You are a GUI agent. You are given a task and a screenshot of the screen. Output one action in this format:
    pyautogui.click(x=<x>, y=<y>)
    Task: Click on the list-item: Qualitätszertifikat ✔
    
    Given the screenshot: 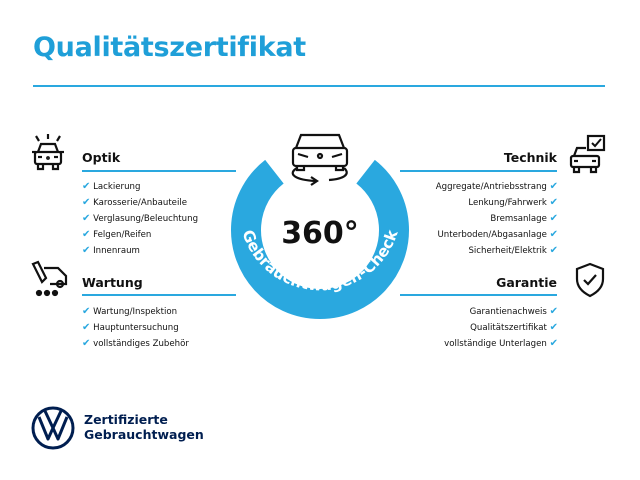 What is the action you would take?
    pyautogui.click(x=501, y=328)
    